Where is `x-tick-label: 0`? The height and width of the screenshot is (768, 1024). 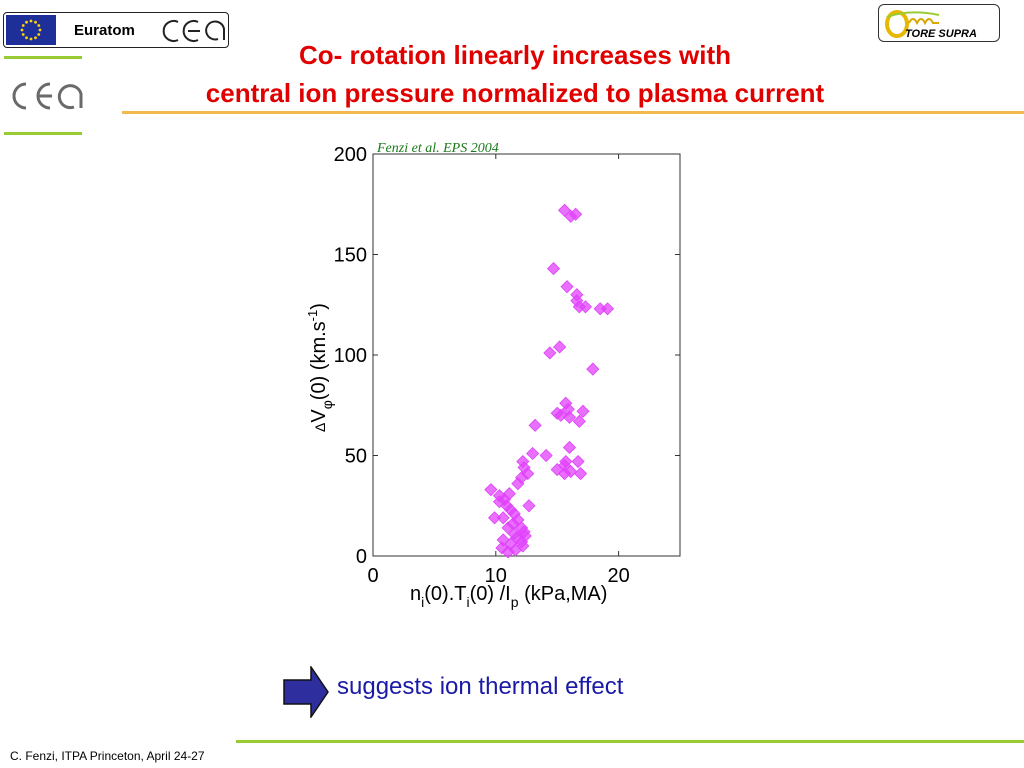
x-tick-label: 0 is located at coordinates (372, 576).